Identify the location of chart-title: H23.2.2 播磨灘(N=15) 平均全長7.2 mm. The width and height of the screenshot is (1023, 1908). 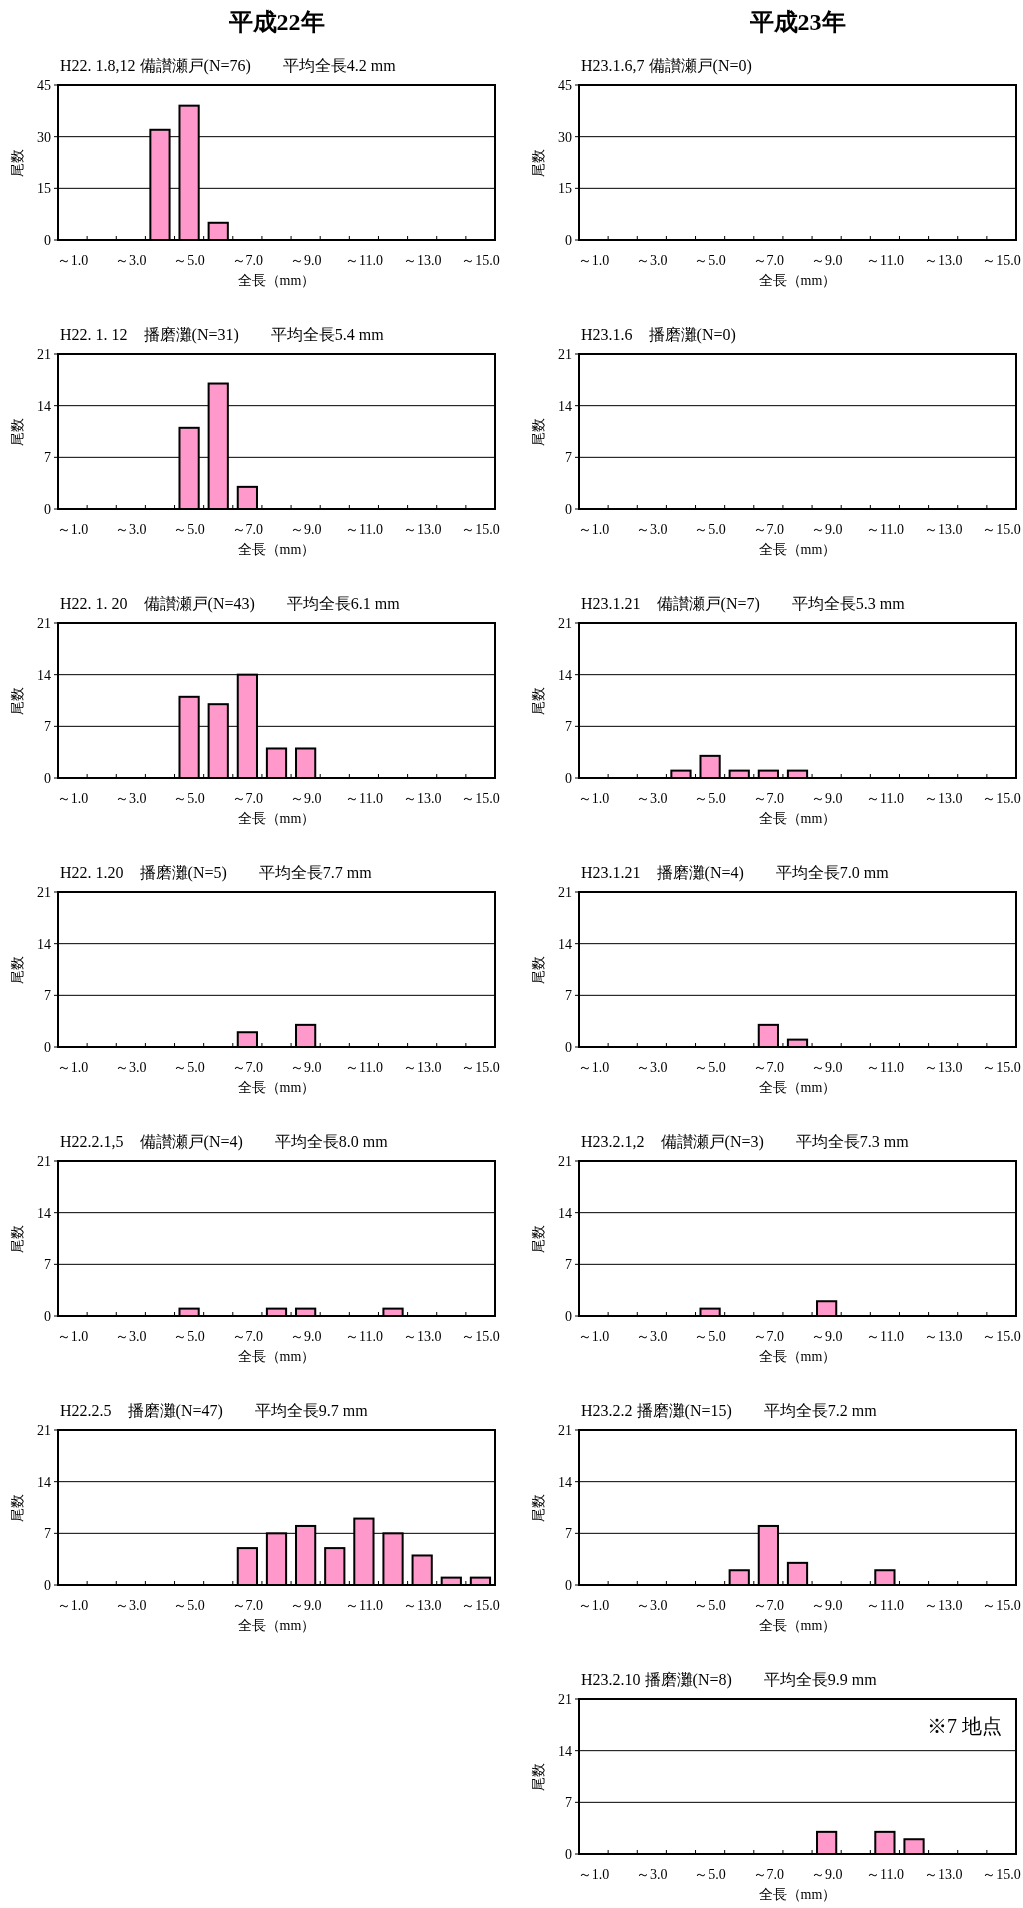
(729, 1411).